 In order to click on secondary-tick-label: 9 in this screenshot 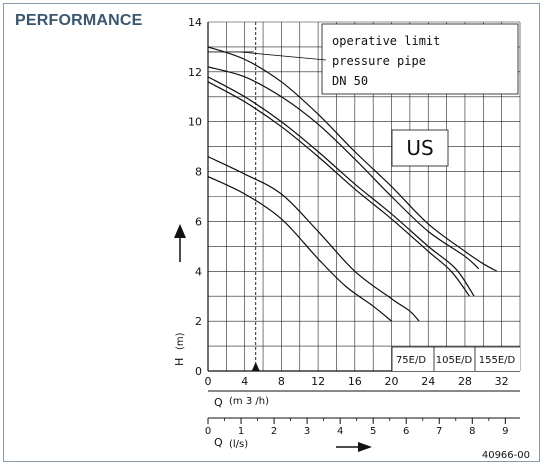, I will do `click(505, 431)`.